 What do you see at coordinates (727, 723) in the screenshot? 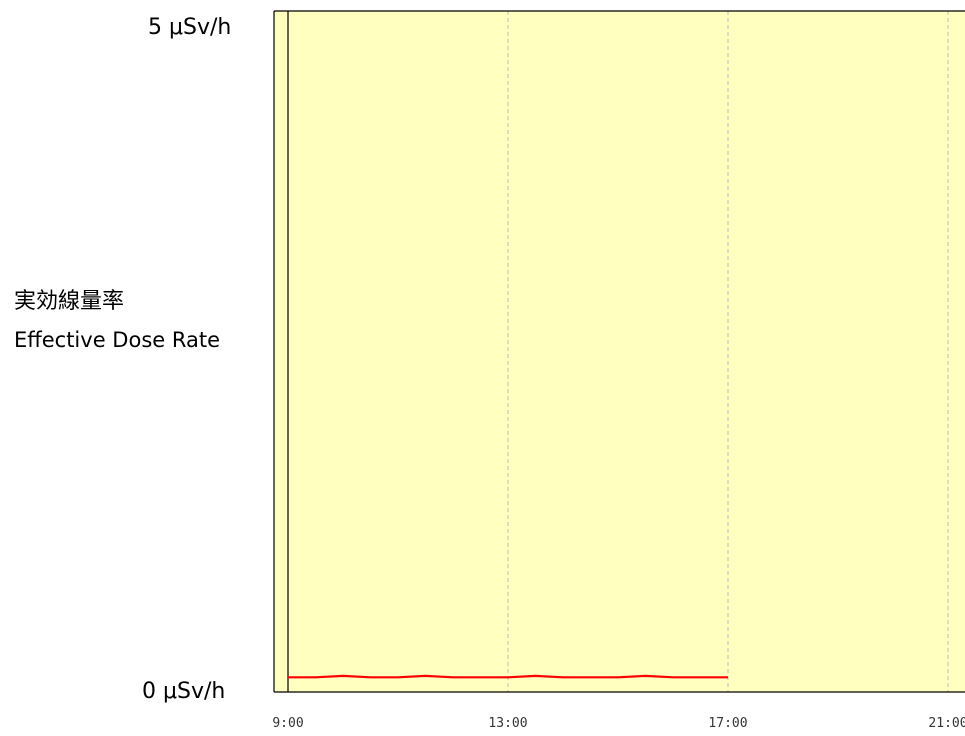
I see `x-tick-label: 17:00` at bounding box center [727, 723].